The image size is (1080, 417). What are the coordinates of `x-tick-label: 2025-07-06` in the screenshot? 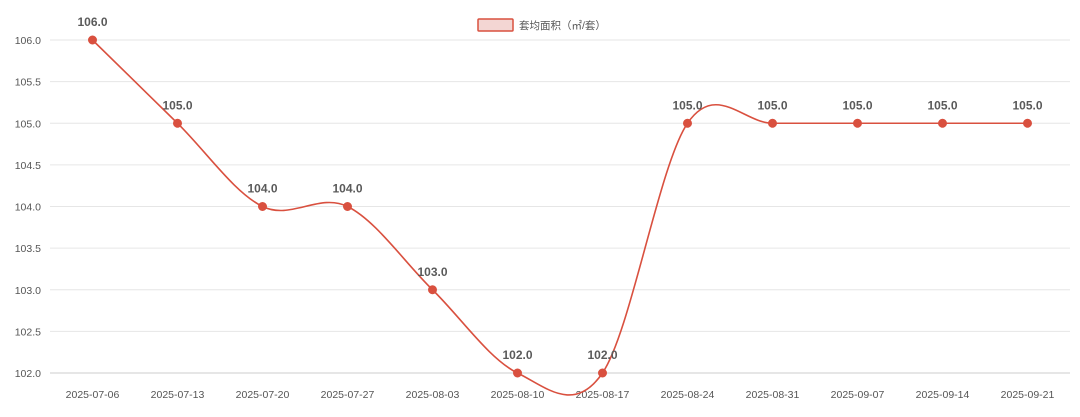 It's located at (93, 395).